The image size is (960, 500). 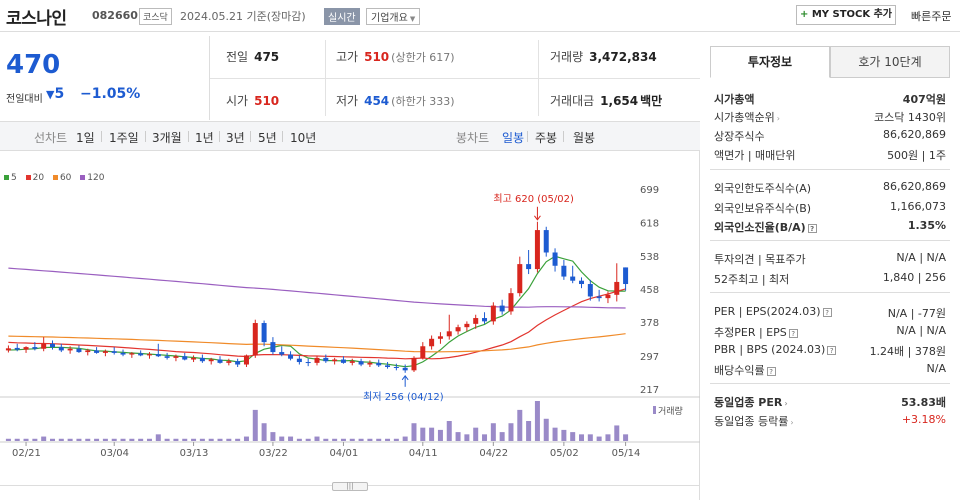 I want to click on candle-weekly: 주봉, so click(x=546, y=138).